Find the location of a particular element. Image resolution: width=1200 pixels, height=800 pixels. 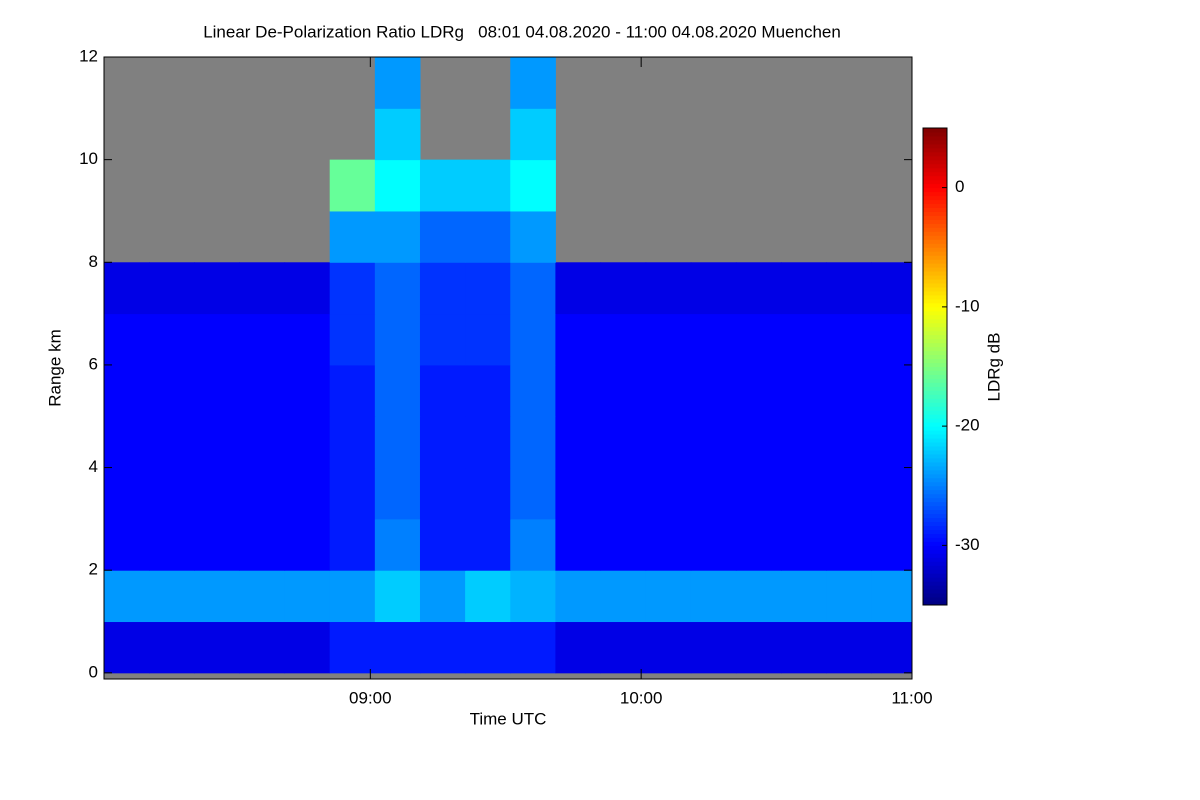

y-axis-label: Range km is located at coordinates (54, 367).